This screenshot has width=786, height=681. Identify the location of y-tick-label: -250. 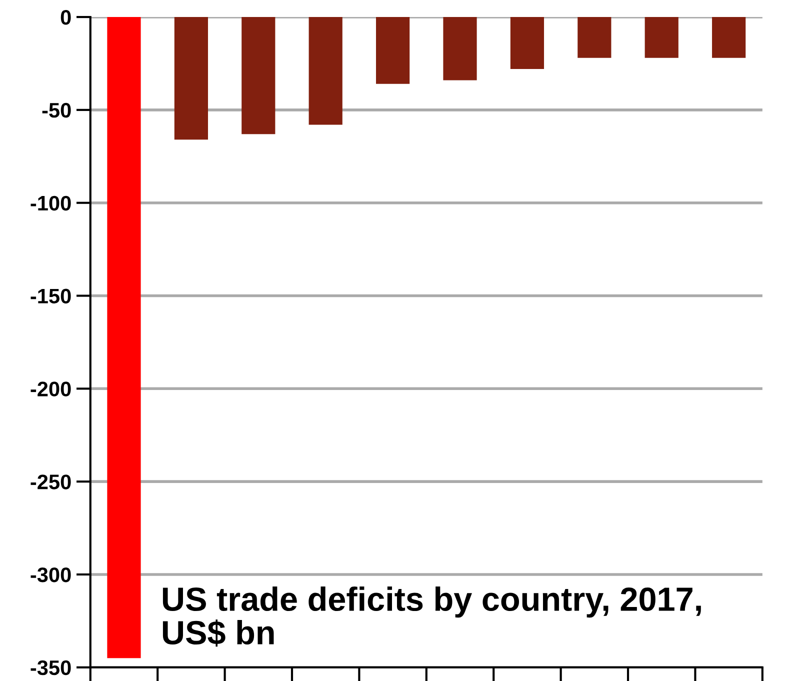
(50, 482).